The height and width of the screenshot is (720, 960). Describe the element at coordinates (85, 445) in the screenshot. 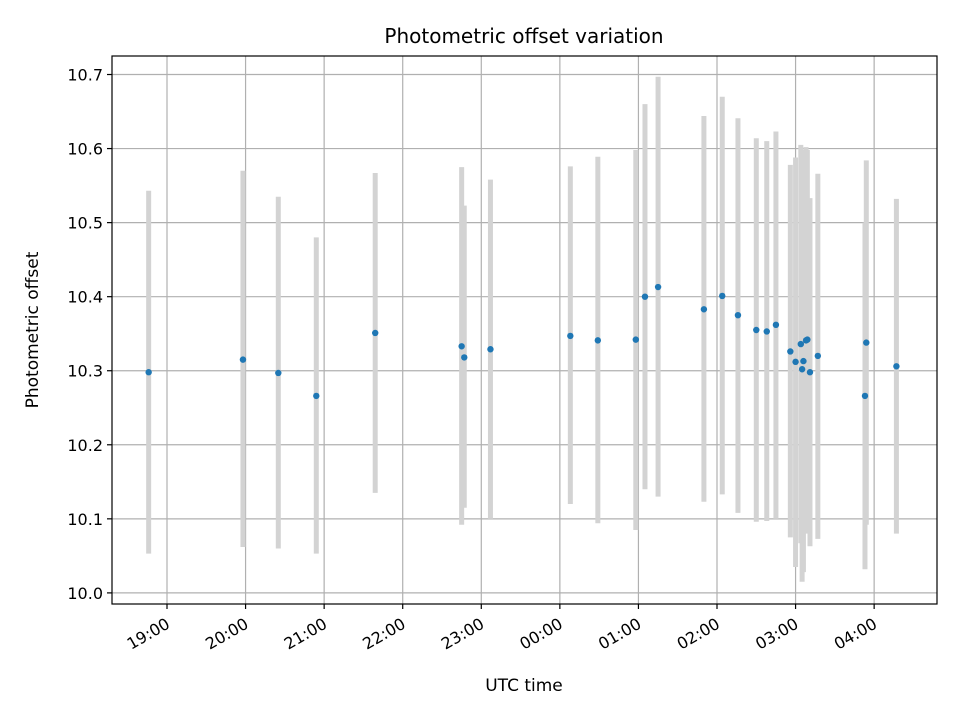

I see `y-tick-label: 10.2` at that location.